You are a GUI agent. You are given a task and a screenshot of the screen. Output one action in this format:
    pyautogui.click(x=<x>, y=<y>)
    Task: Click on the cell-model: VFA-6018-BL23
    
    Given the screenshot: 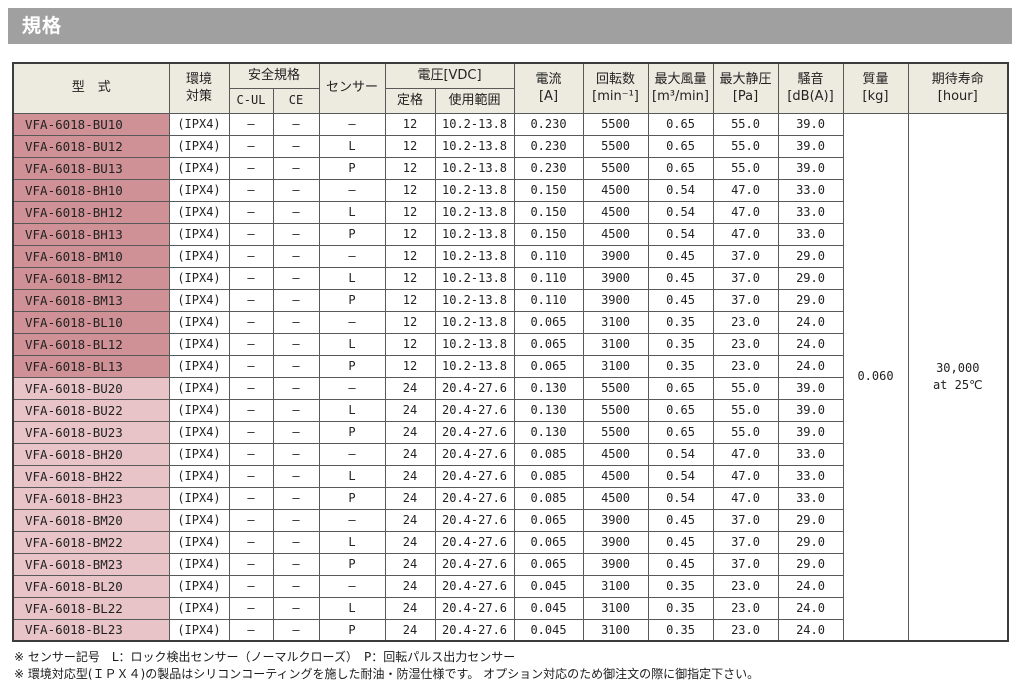 What is the action you would take?
    pyautogui.click(x=91, y=630)
    